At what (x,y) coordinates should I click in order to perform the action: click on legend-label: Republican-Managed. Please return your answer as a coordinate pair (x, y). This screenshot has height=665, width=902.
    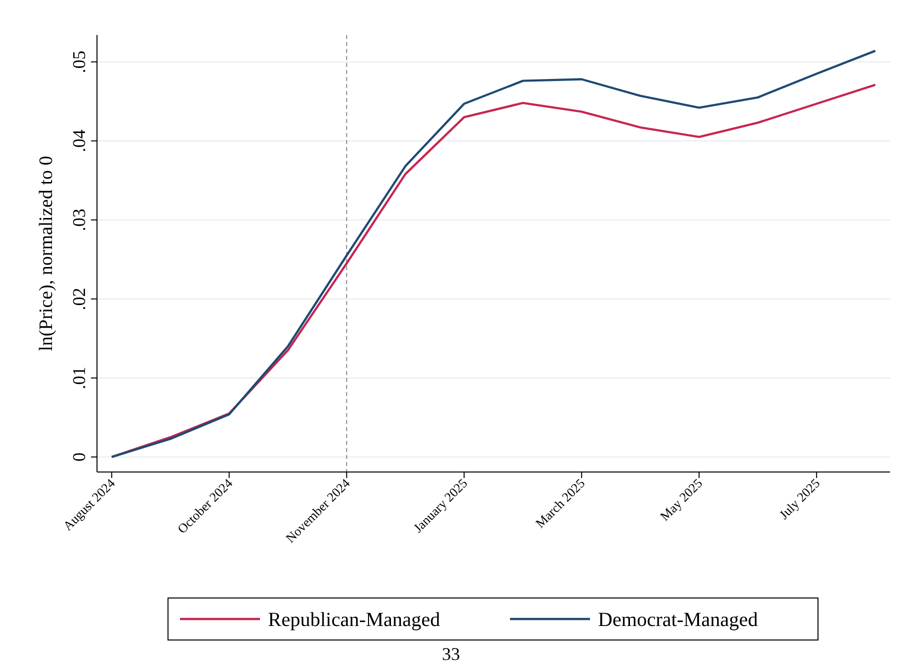
    Looking at the image, I should click on (354, 620).